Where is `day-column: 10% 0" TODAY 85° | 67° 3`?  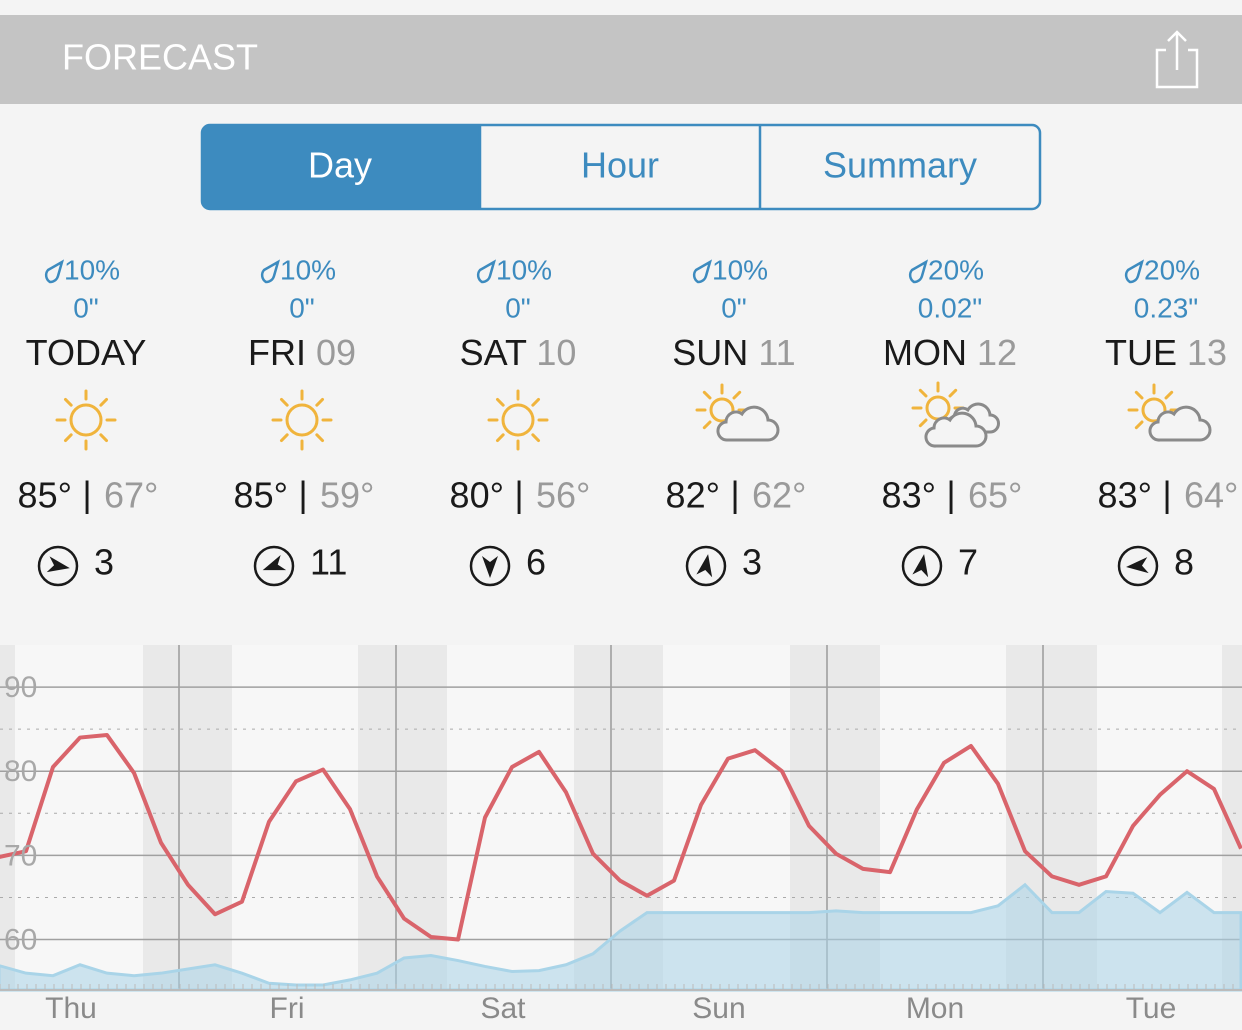
day-column: 10% 0" TODAY 85° | 67° 3 is located at coordinates (88, 420).